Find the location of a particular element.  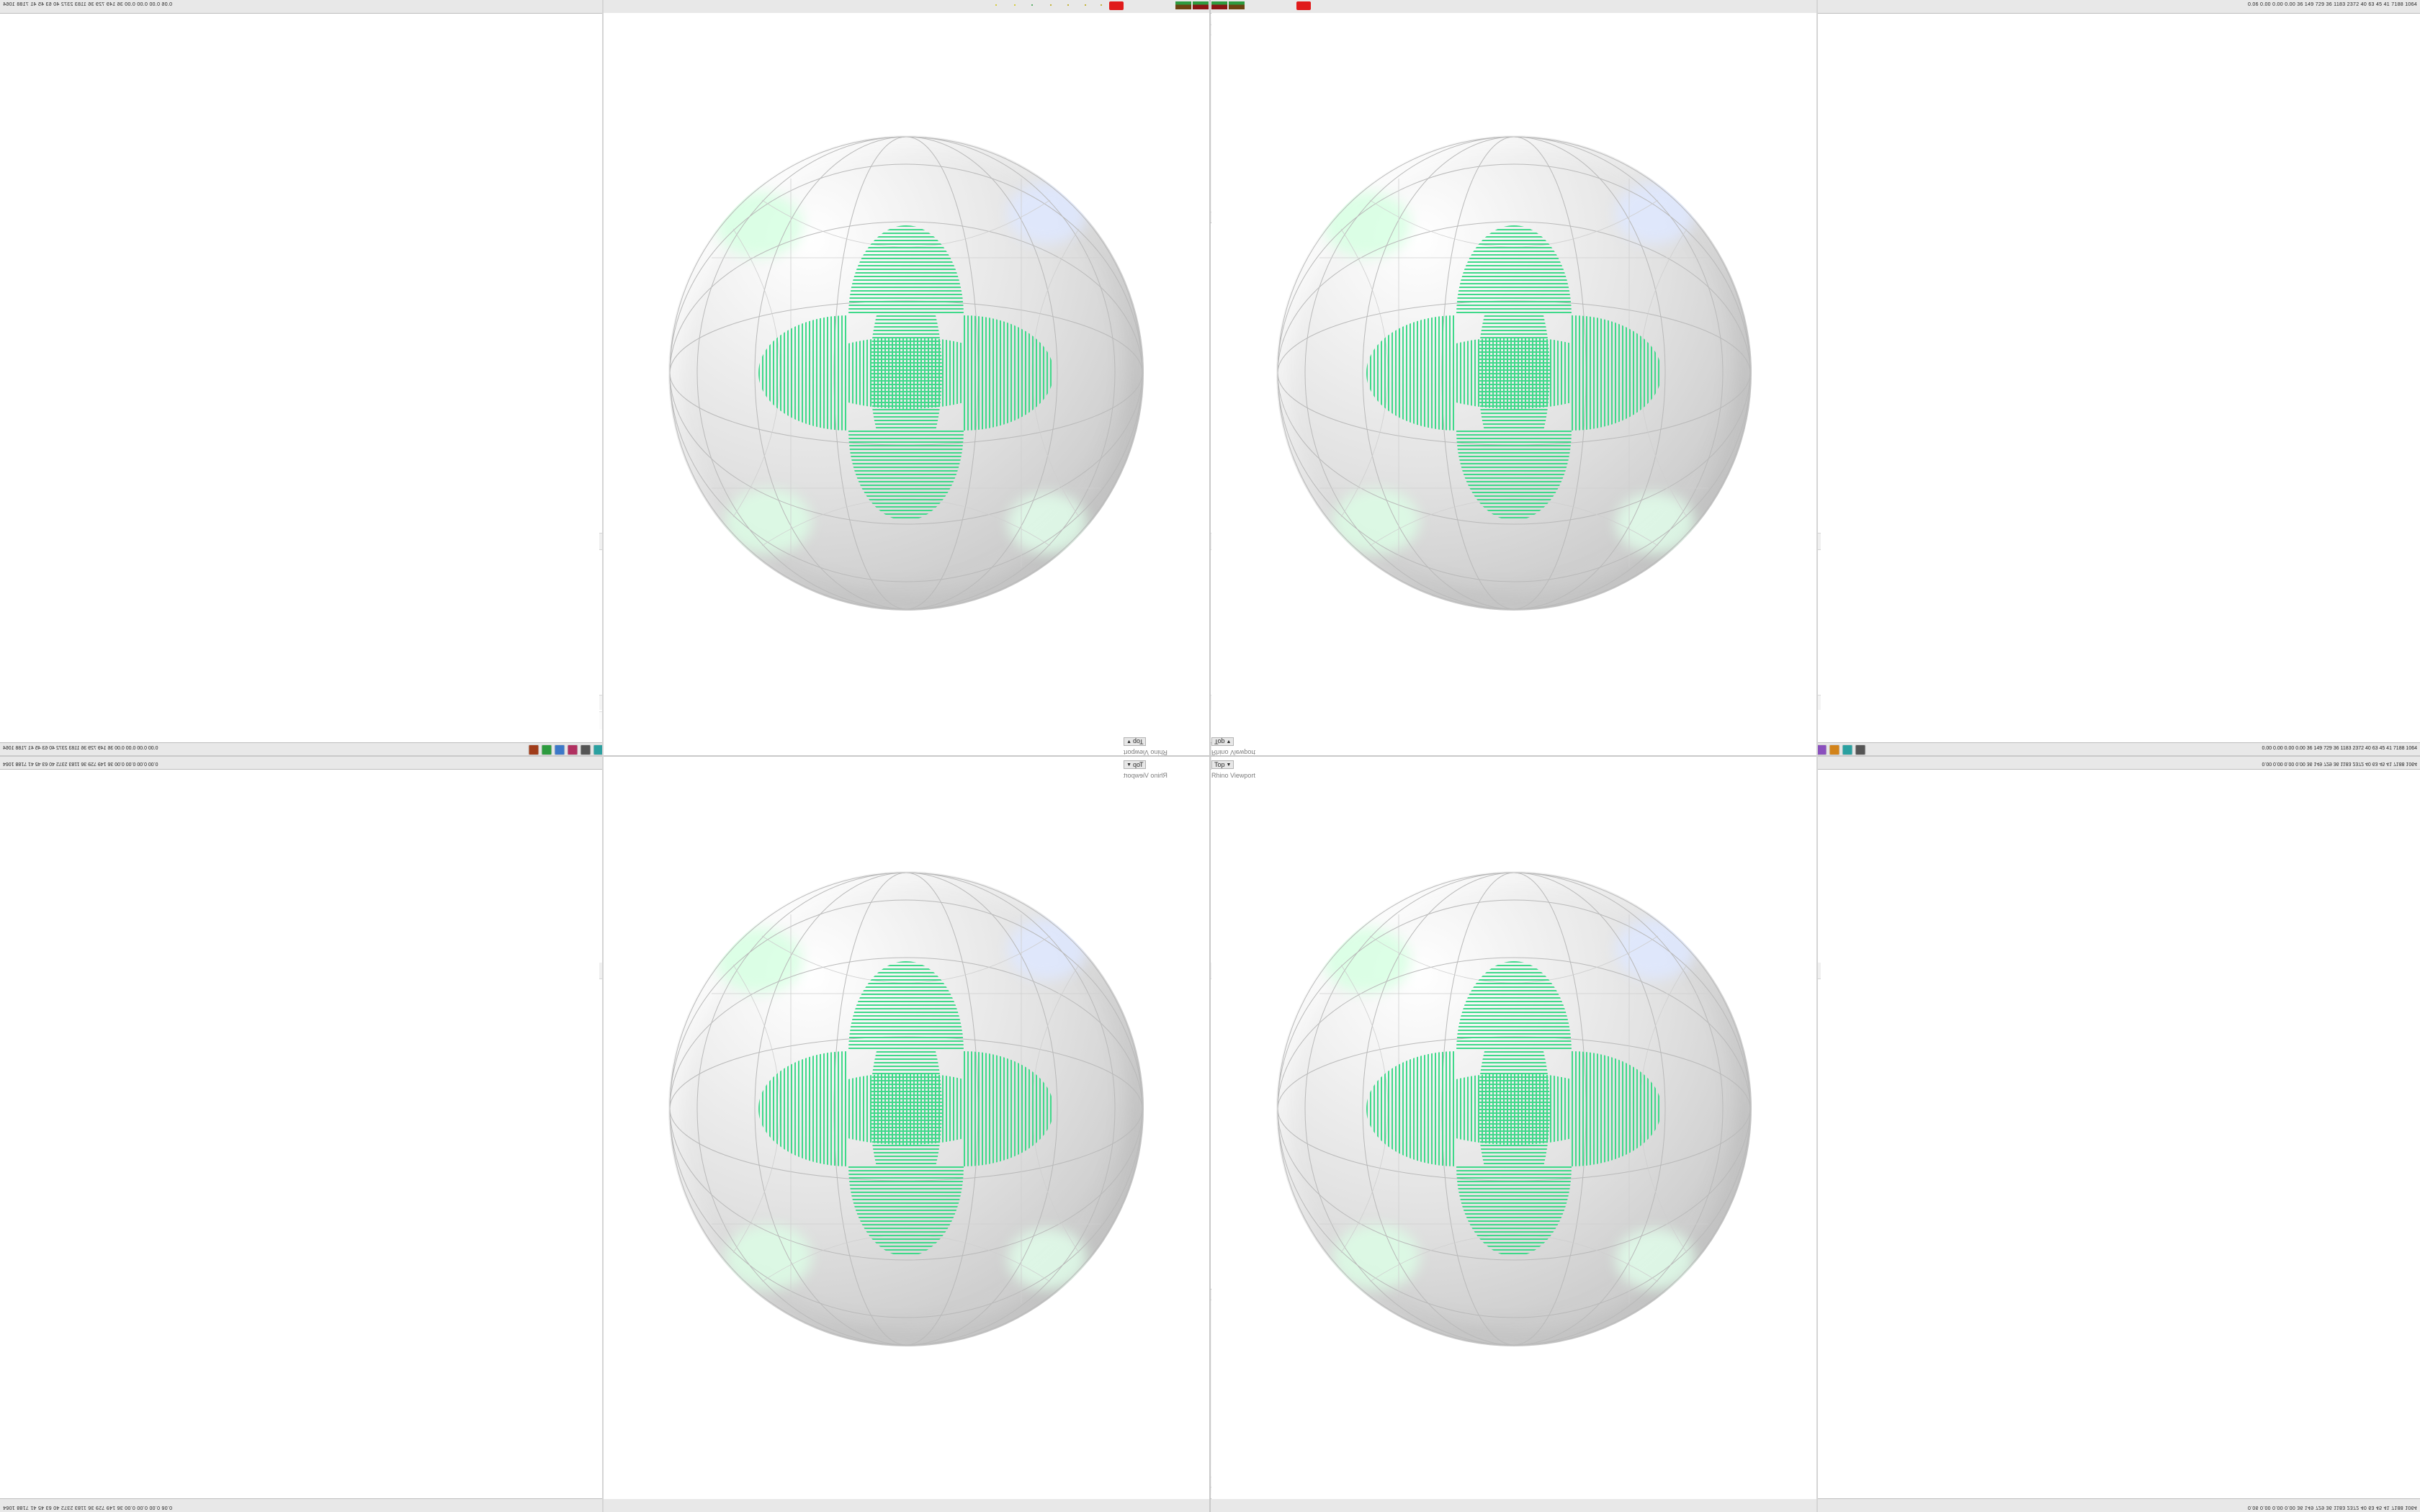

rhino-viewport-bottom-left is located at coordinates (907, 1127).